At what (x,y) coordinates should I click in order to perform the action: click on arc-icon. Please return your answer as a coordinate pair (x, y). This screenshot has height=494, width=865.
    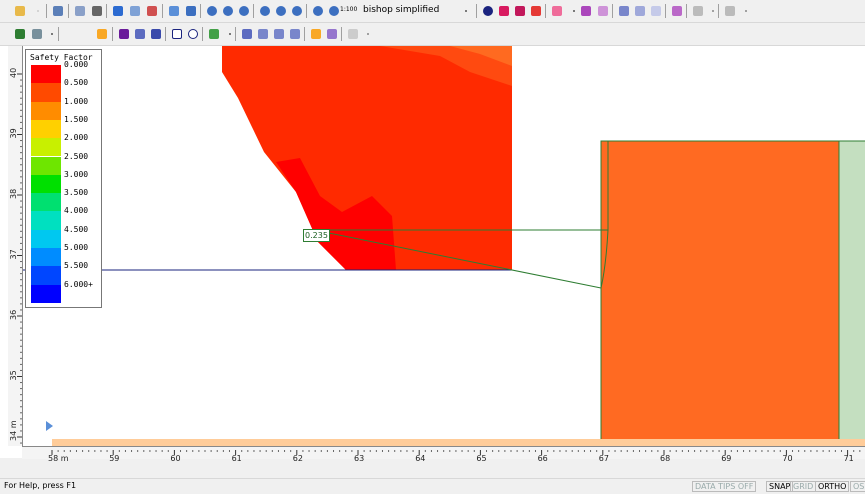
    Looking at the image, I should click on (140, 34).